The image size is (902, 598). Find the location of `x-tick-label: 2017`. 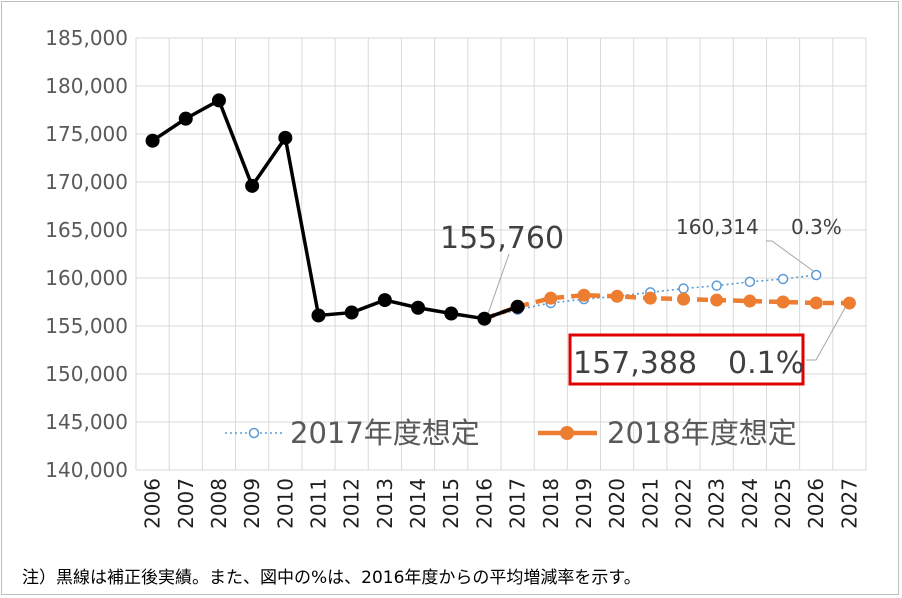

x-tick-label: 2017 is located at coordinates (518, 503).